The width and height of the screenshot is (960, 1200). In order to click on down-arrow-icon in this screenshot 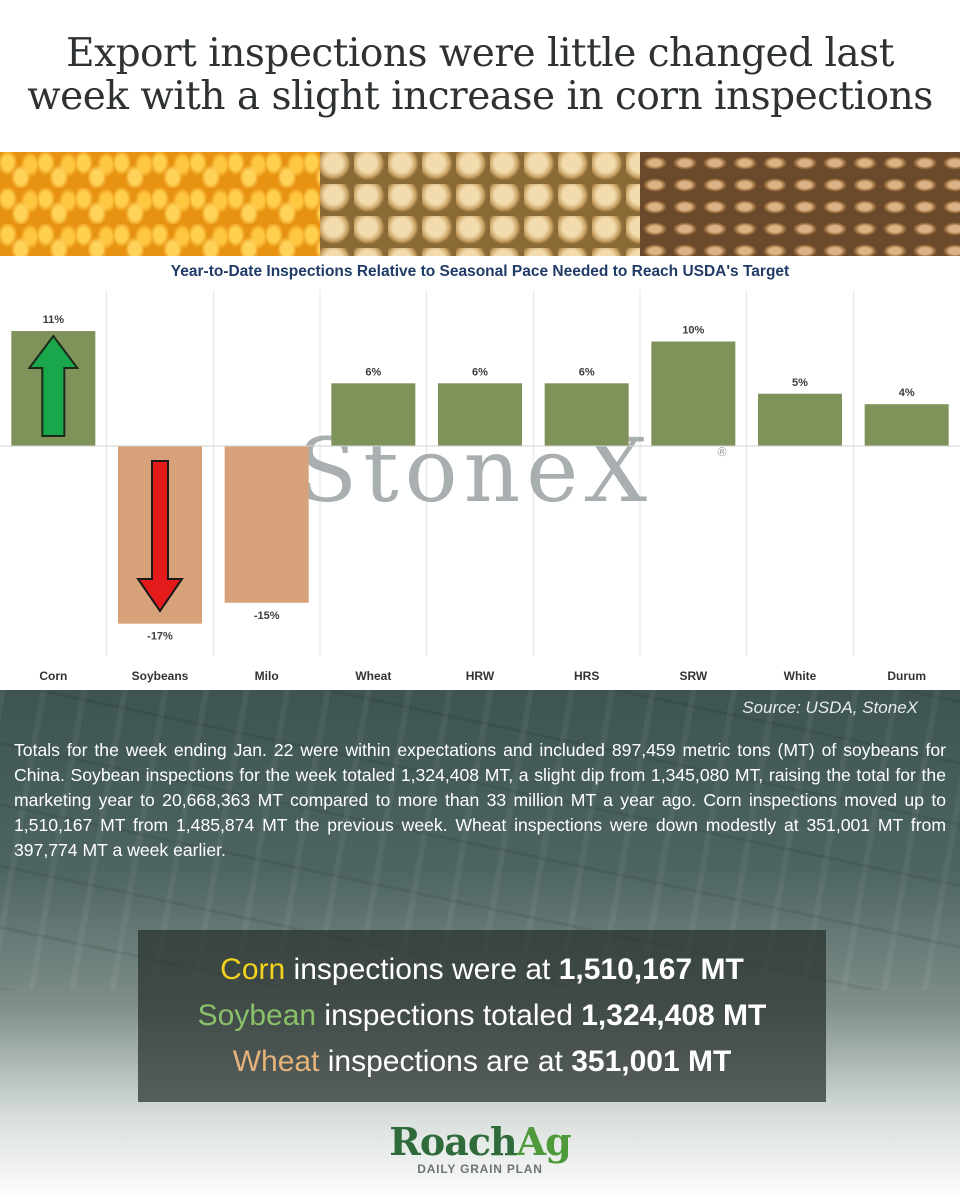, I will do `click(160, 536)`.